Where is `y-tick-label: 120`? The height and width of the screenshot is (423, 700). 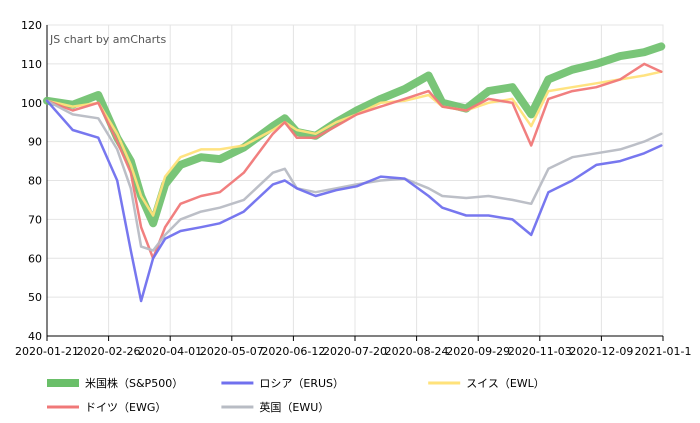
y-tick-label: 120 is located at coordinates (31, 25).